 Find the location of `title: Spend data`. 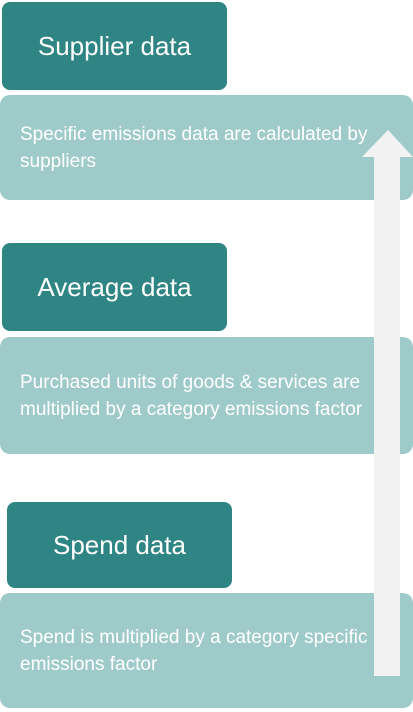

title: Spend data is located at coordinates (119, 545).